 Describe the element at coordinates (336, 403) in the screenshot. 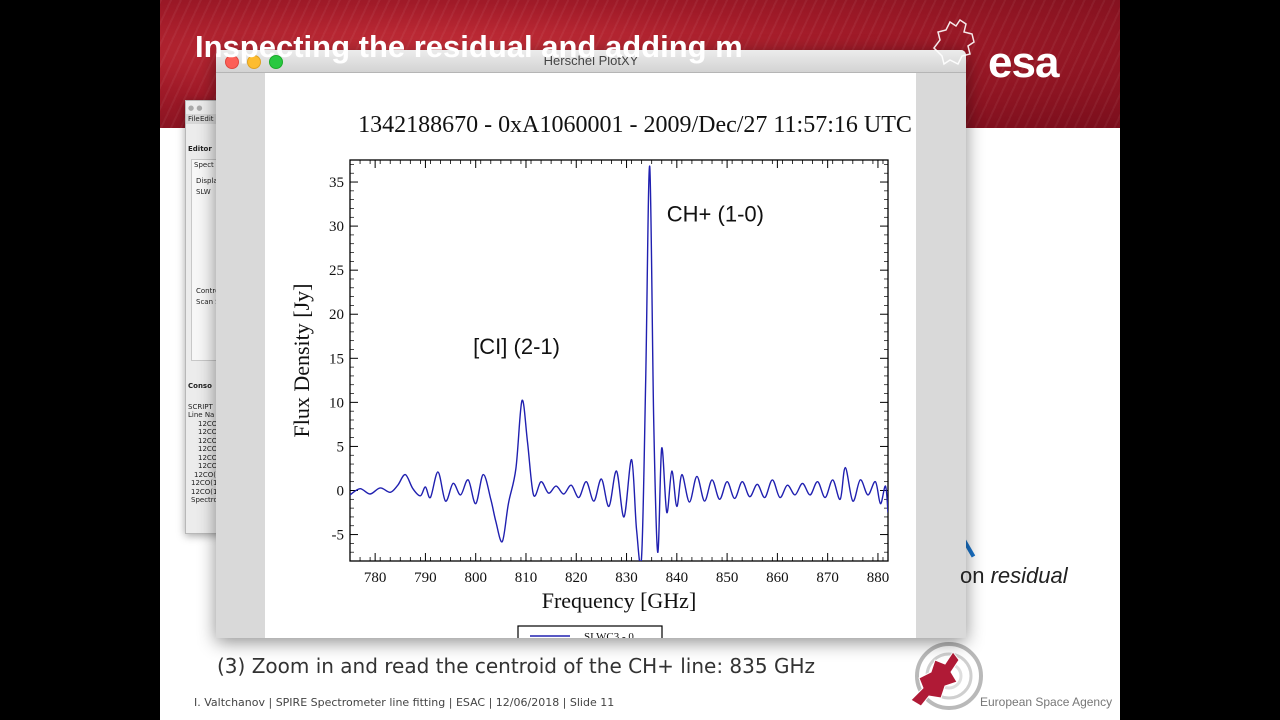

I see `y-tick-label: 10` at that location.